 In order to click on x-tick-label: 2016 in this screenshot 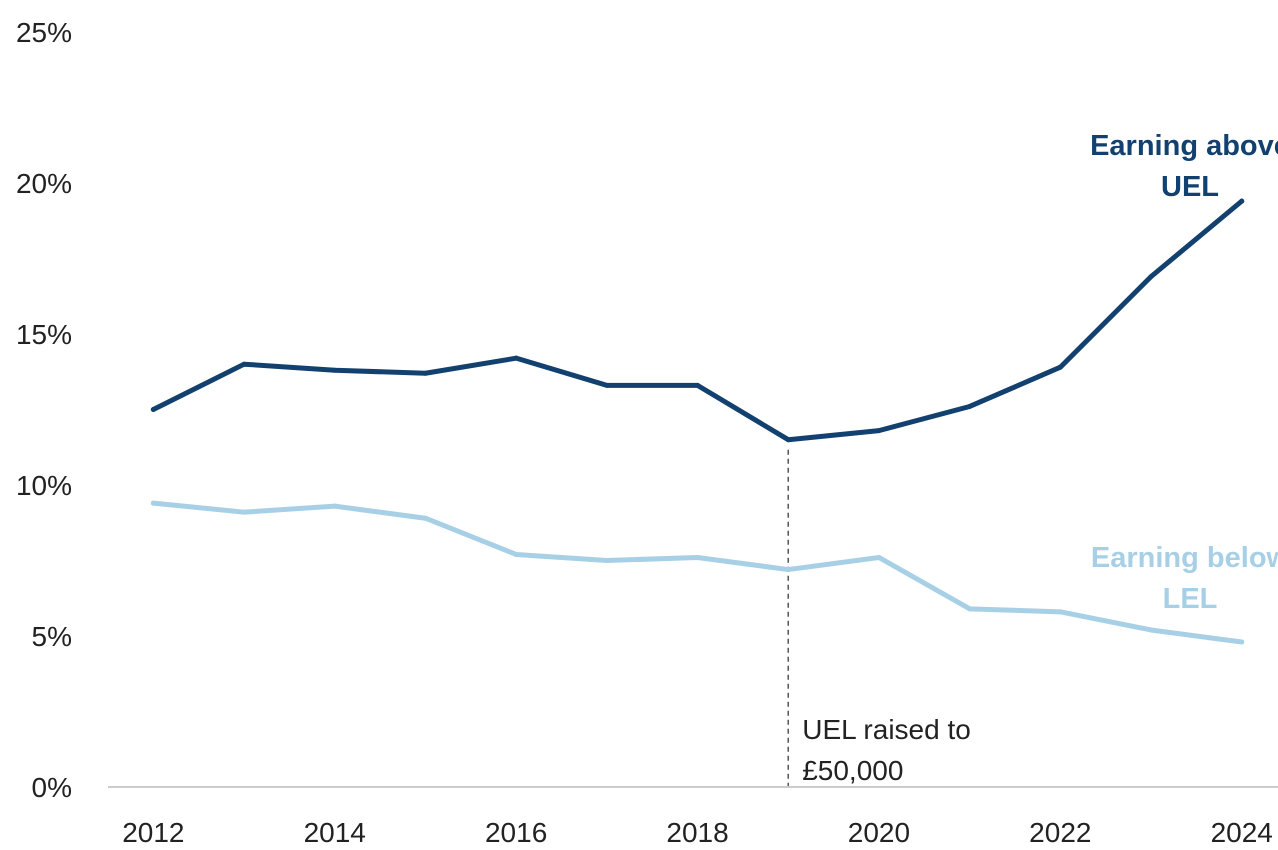, I will do `click(516, 831)`.